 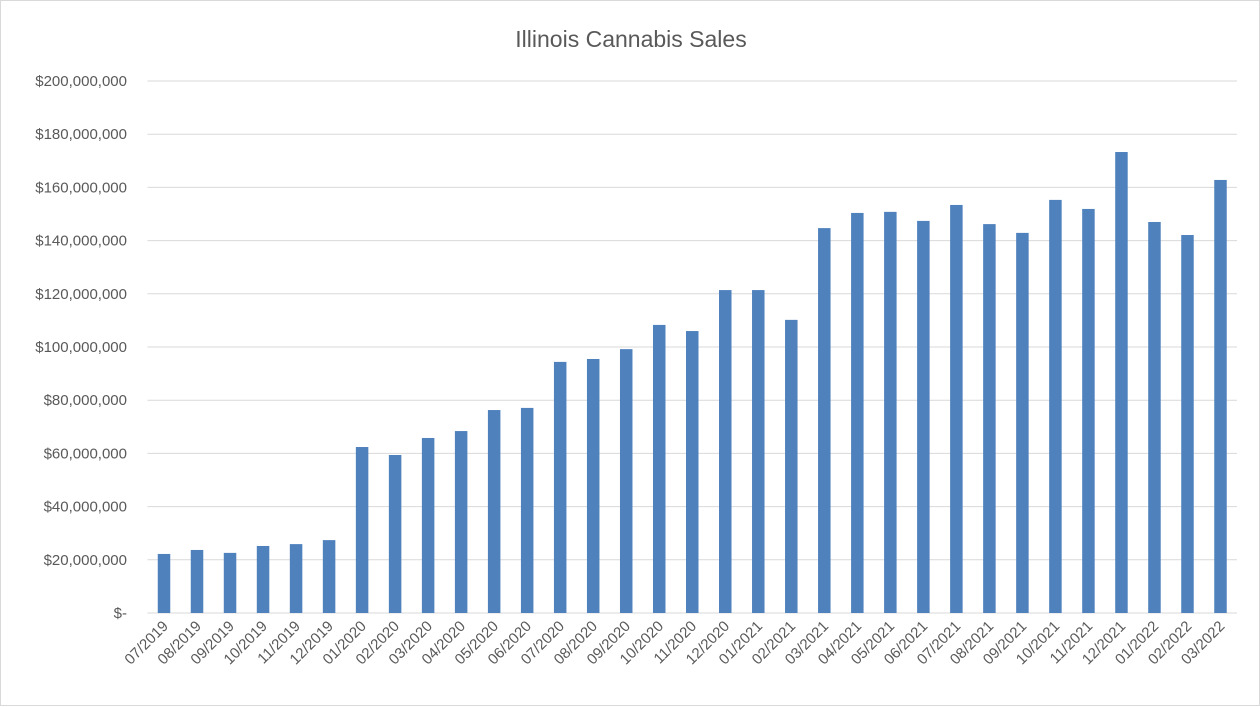 I want to click on y-tick-label: $160,000,000, so click(x=81, y=187).